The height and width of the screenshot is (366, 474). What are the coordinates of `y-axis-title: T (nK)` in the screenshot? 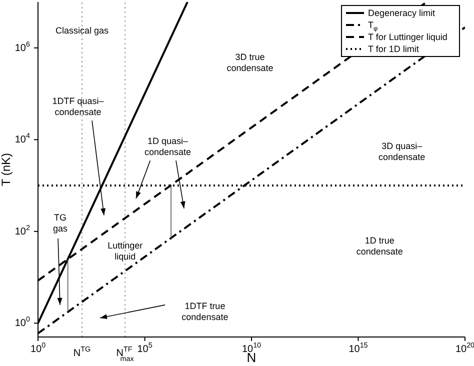 It's located at (6, 169).